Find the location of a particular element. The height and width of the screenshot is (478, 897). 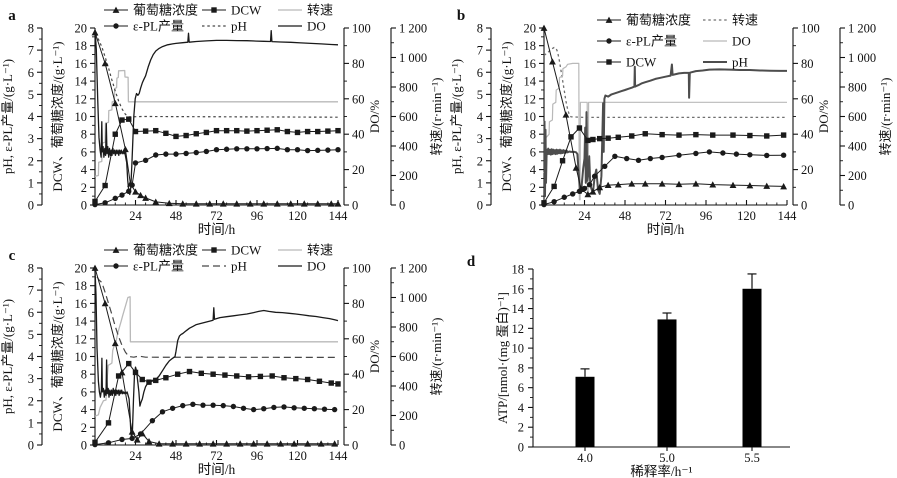

svg-text: 1 000 is located at coordinates (862, 58).